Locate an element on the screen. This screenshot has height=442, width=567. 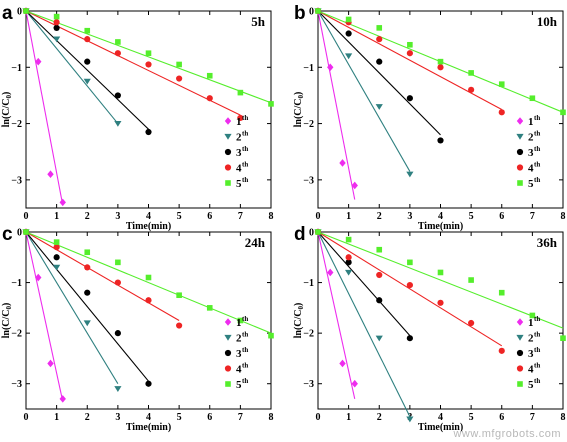
x-tick-label: 7 is located at coordinates (240, 417).